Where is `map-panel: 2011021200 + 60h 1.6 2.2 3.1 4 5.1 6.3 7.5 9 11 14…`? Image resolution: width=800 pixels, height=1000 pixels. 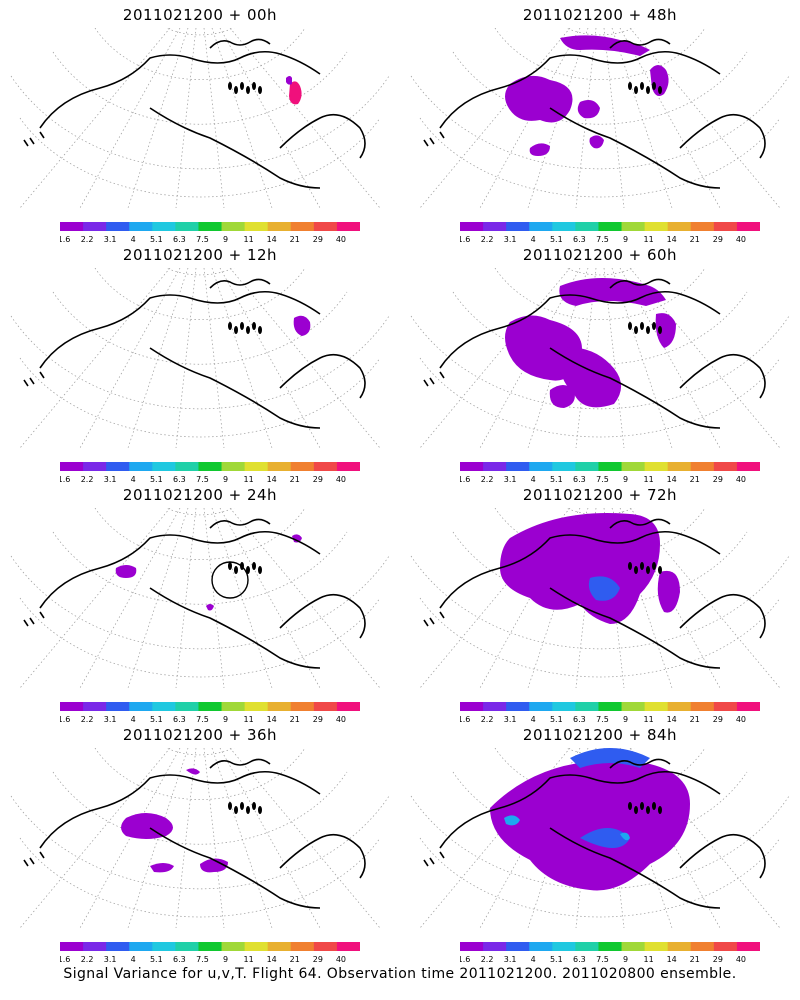
map-panel: 2011021200 + 60h 1.6 2.2 3.1 4 5.1 6.3 7.5 9 11 14… is located at coordinates (600, 362).